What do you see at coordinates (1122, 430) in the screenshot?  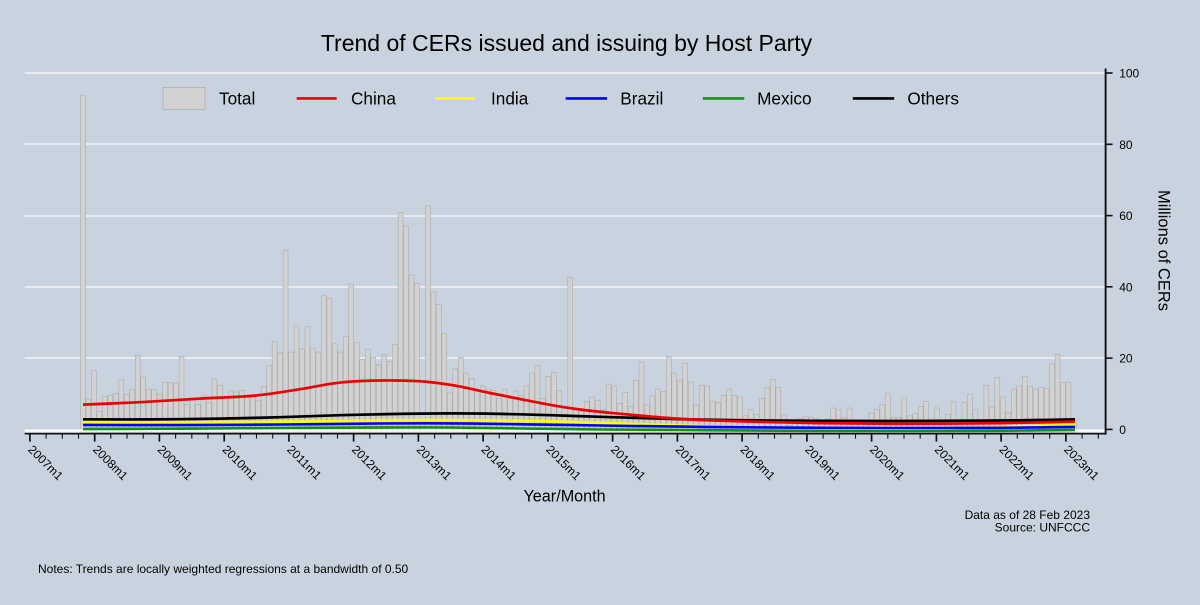 I see `svg-text: 0` at bounding box center [1122, 430].